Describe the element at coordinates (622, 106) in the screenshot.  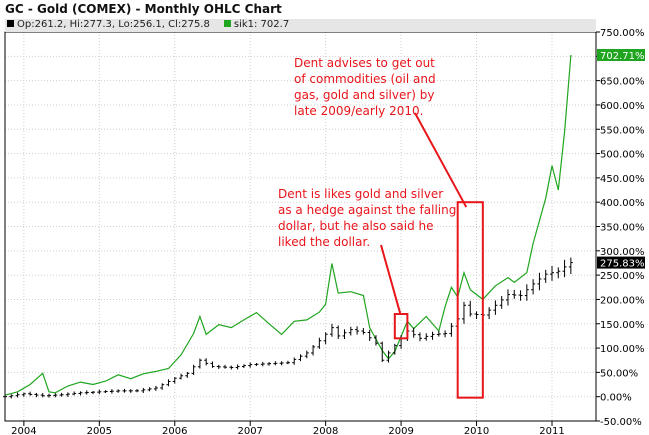
I see `y-tick-label: 600.00%` at that location.